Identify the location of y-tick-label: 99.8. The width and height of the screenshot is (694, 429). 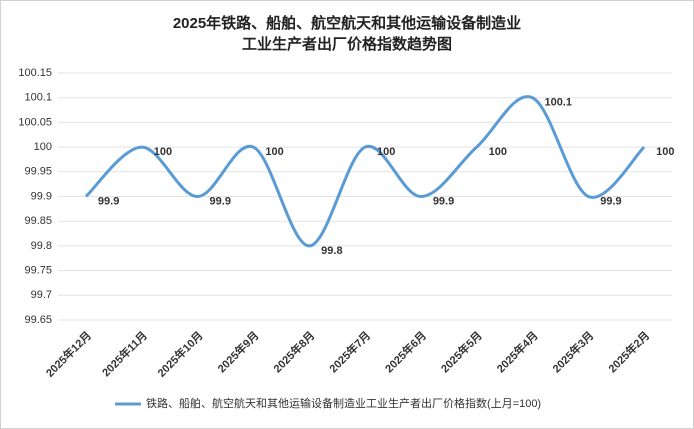
(41, 246).